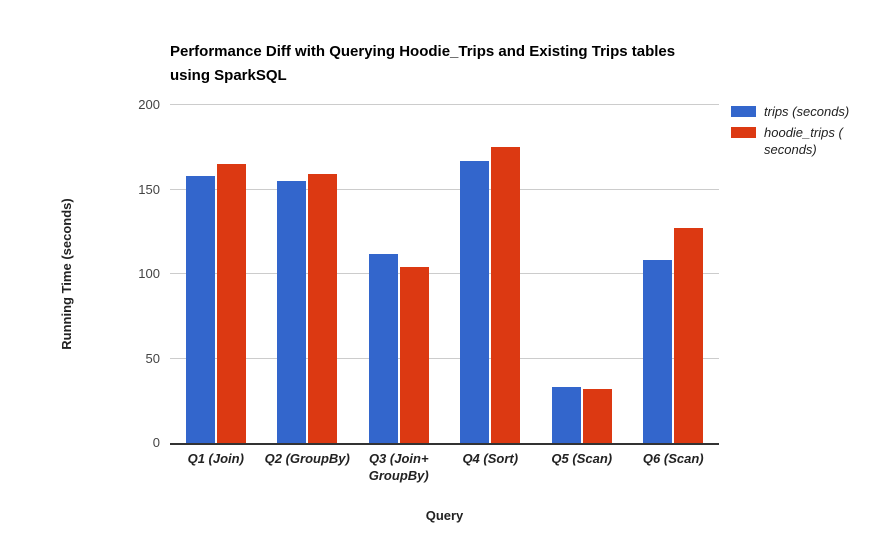 The height and width of the screenshot is (548, 888). Describe the element at coordinates (149, 189) in the screenshot. I see `y-tick-label: 150` at that location.